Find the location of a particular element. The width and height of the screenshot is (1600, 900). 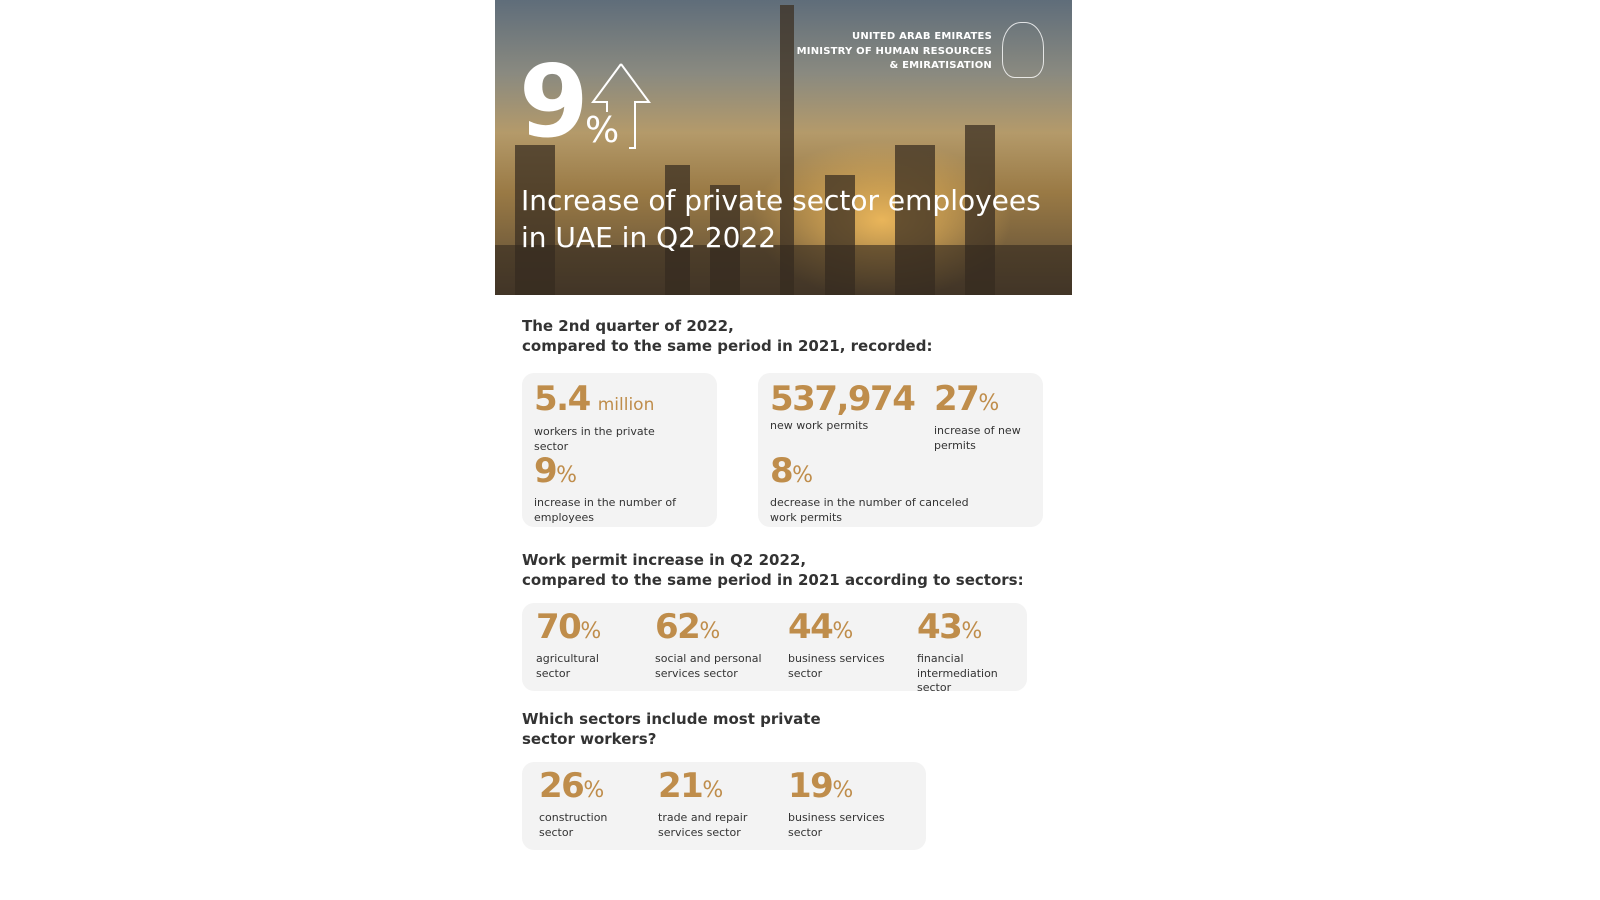

stat-label: construction sector is located at coordinates (573, 825).